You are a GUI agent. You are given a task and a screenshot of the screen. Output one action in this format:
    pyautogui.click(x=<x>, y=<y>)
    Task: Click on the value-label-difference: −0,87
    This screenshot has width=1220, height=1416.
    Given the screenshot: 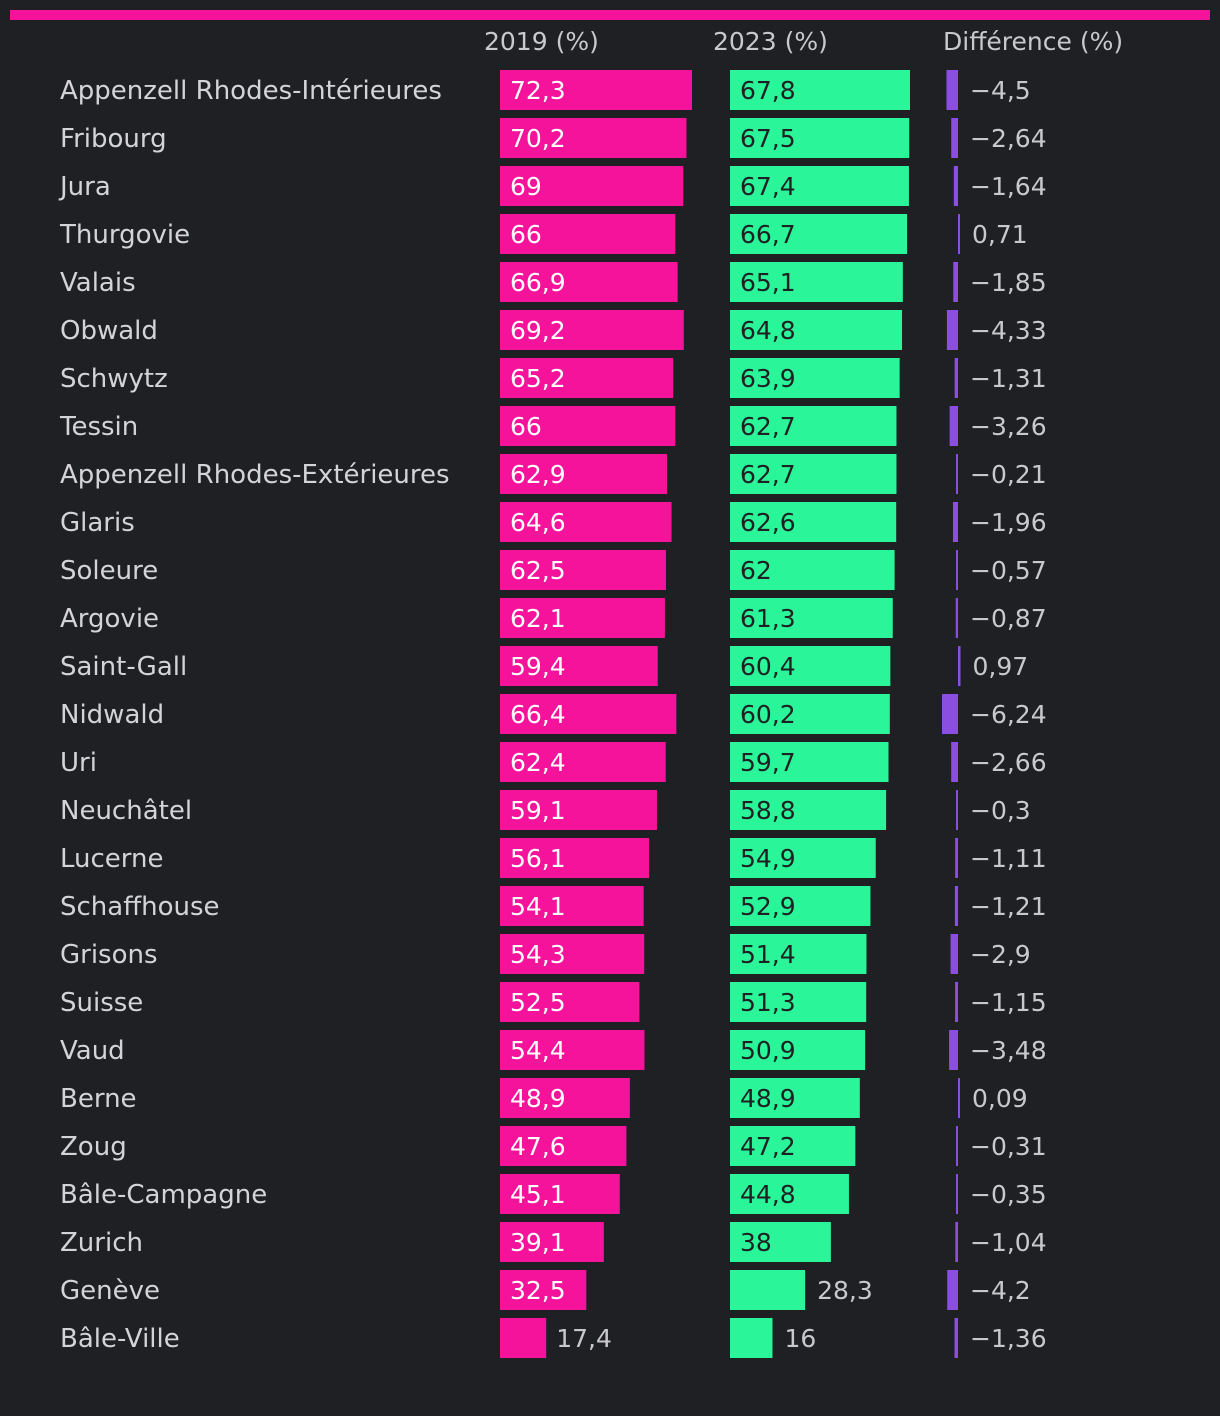 What is the action you would take?
    pyautogui.click(x=1008, y=618)
    